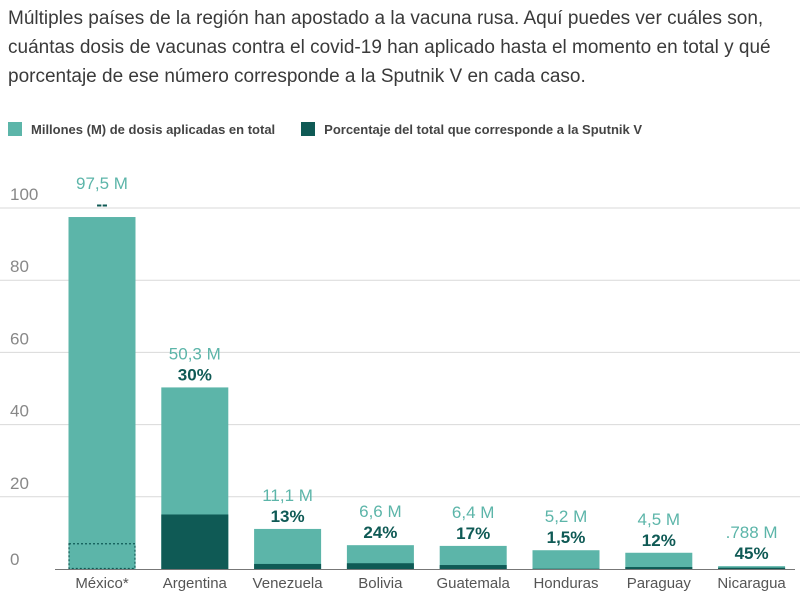 Image resolution: width=800 pixels, height=600 pixels. What do you see at coordinates (14, 559) in the screenshot?
I see `y-tick-label: 0` at bounding box center [14, 559].